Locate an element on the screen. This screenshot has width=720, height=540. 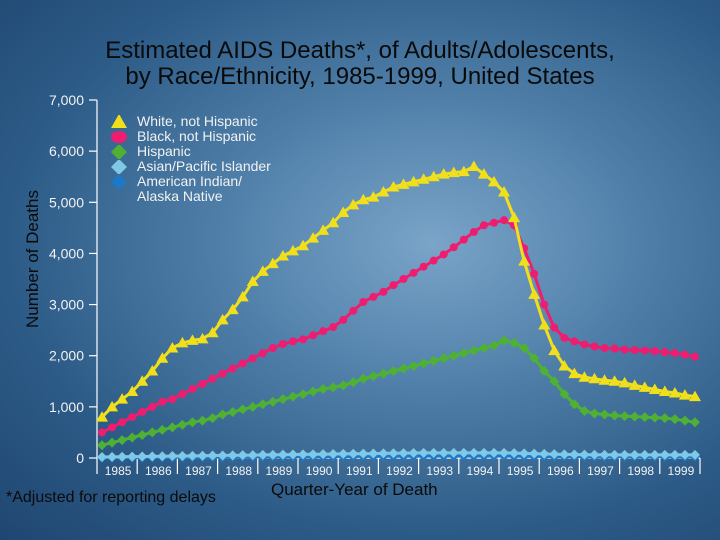
legend-entry: White, not Hispanic is located at coordinates (190, 121).